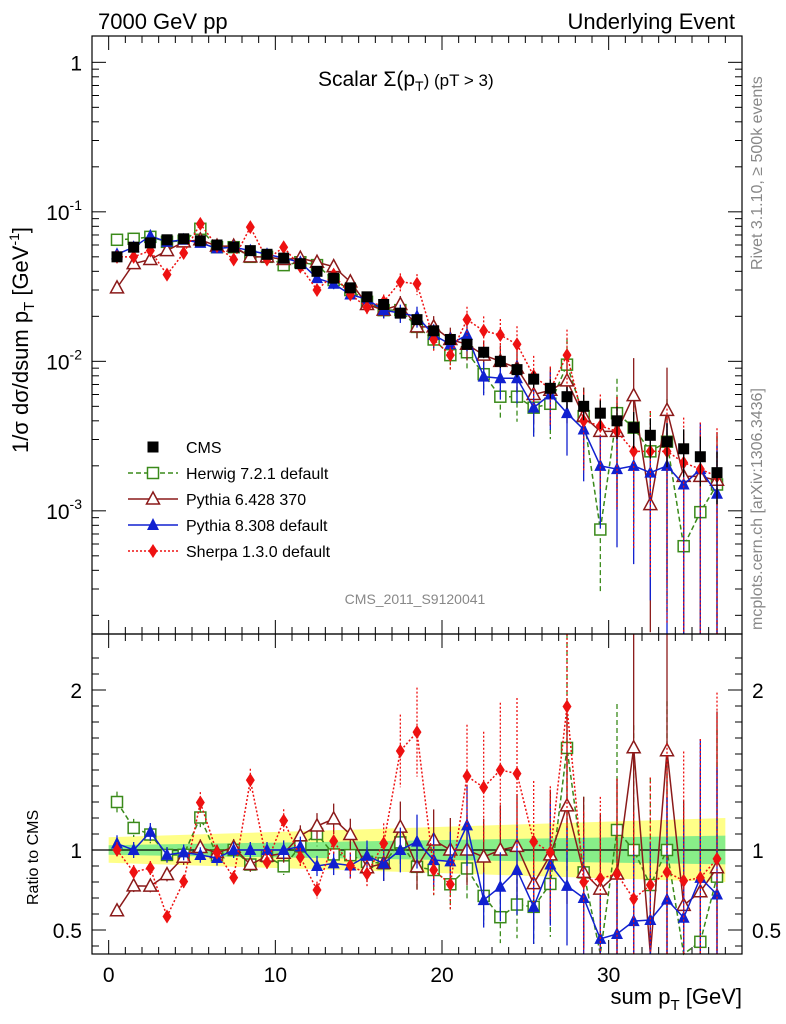 Image resolution: width=786 pixels, height=1024 pixels. I want to click on y-tick-label: 10-2, so click(64, 360).